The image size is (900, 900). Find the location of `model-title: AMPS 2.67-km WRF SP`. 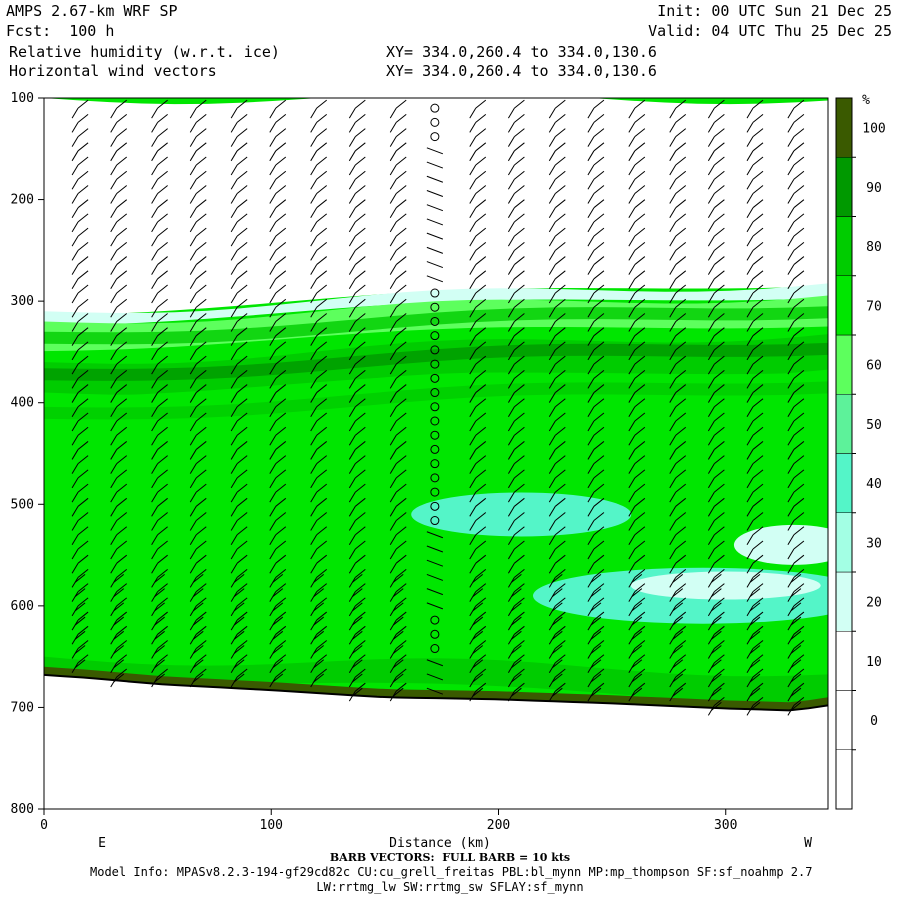

model-title: AMPS 2.67-km WRF SP is located at coordinates (92, 11).